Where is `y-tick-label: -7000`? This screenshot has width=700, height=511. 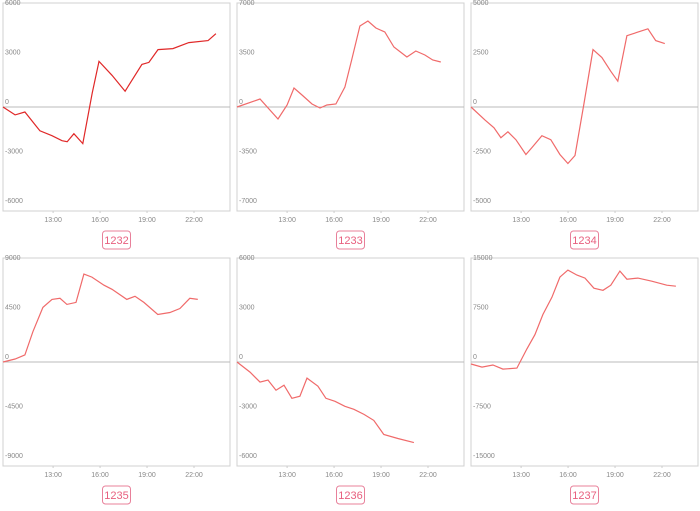 y-tick-label: -7000 is located at coordinates (248, 201).